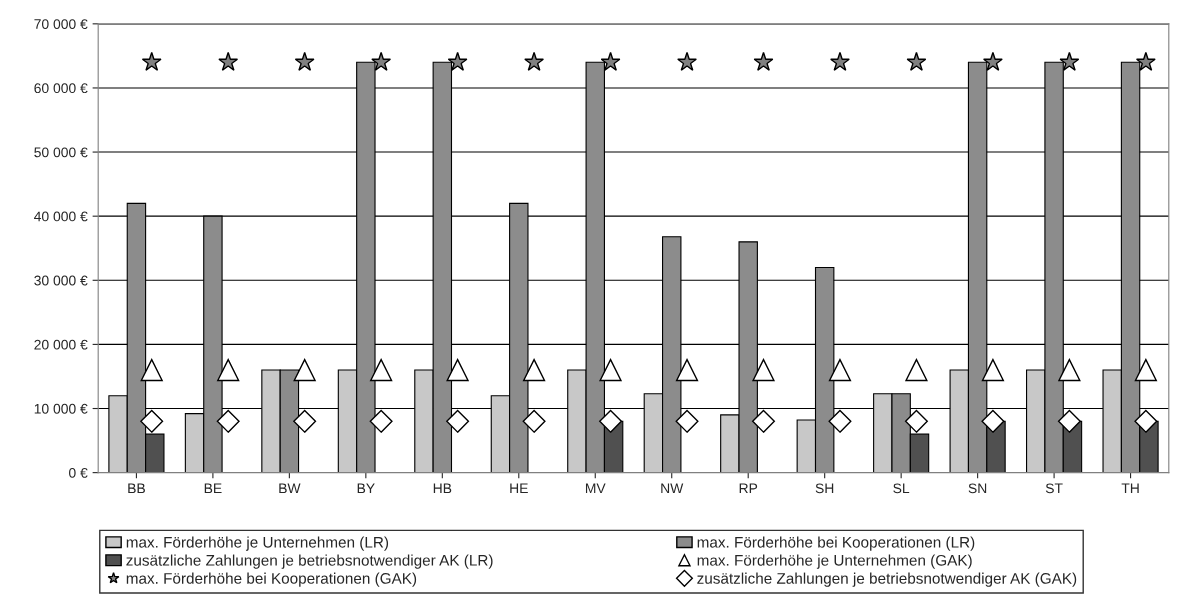 The height and width of the screenshot is (596, 1183). Describe the element at coordinates (213, 488) in the screenshot. I see `x-tick-label: BE` at that location.